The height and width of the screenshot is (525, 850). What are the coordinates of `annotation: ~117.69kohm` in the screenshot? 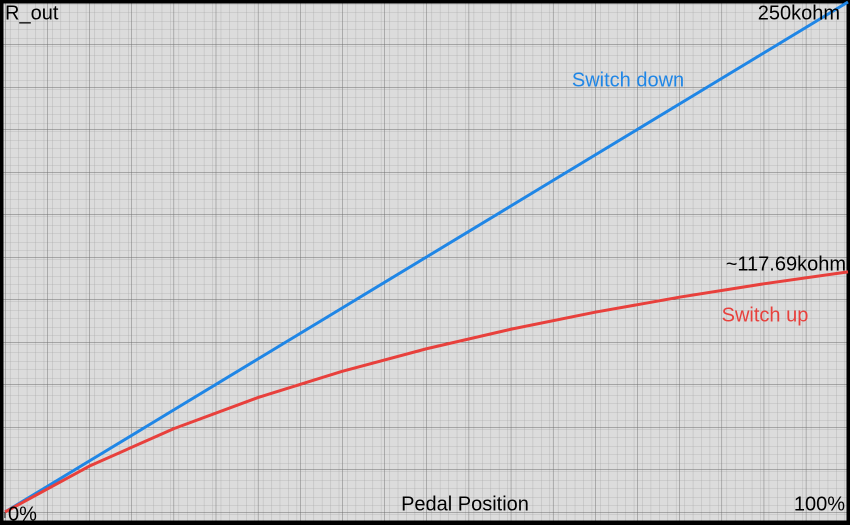 It's located at (786, 264).